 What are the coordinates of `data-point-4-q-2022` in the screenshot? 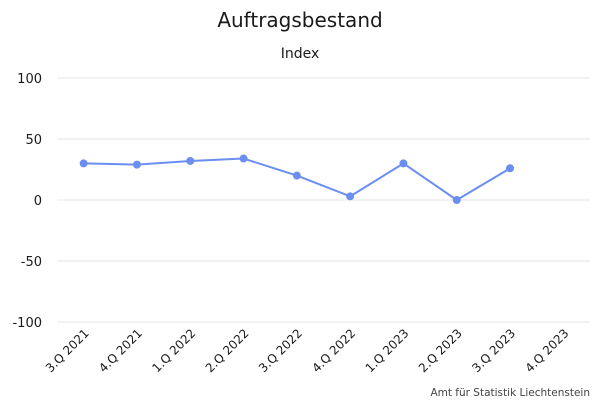 It's located at (350, 196).